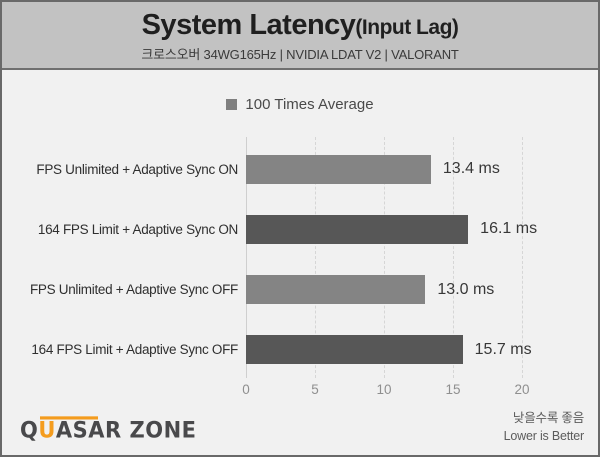  Describe the element at coordinates (137, 229) in the screenshot. I see `bar-category-label: 164 FPS Limit + Adaptive Sync ON` at that location.